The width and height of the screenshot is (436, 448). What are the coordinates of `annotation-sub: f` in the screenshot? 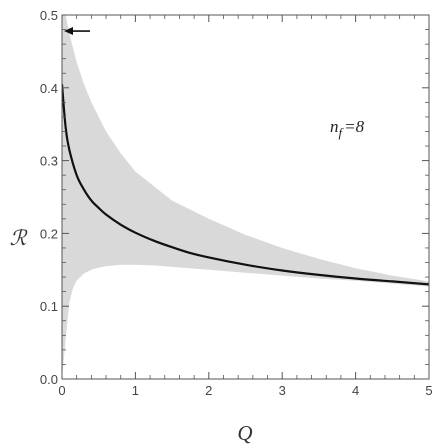 It's located at (342, 132).